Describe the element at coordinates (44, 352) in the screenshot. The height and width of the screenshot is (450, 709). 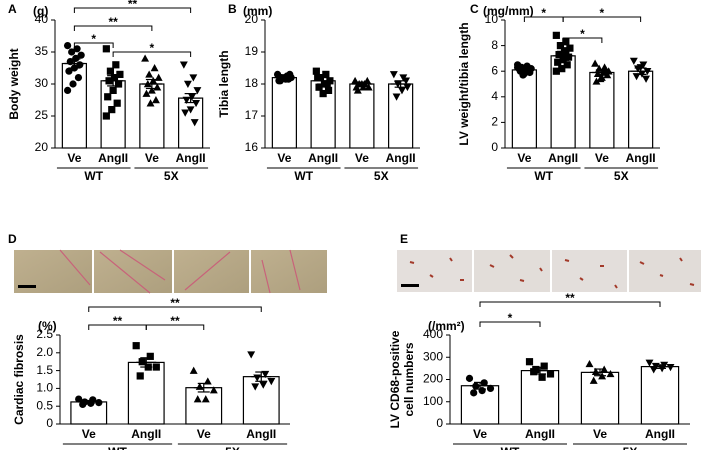
I see `y-tick-label: 2.0` at that location.